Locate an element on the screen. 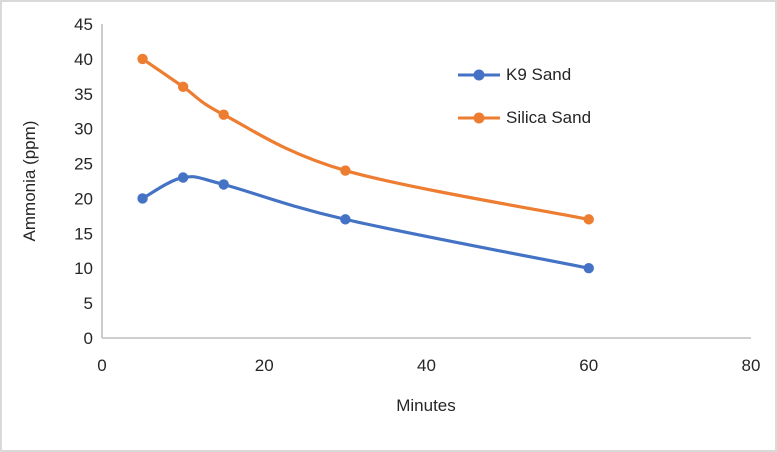 This screenshot has height=452, width=777. y-tick-label: 35 is located at coordinates (83, 94).